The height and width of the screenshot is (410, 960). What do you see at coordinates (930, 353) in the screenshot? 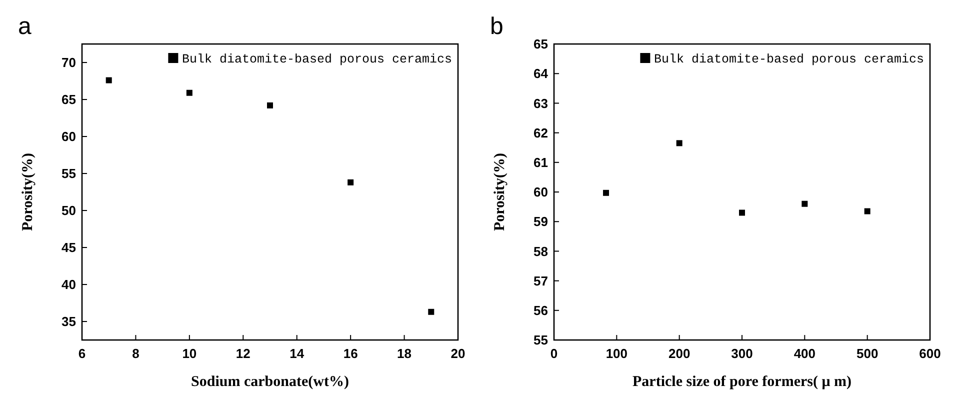
I see `x-tick-label: 600` at bounding box center [930, 353].